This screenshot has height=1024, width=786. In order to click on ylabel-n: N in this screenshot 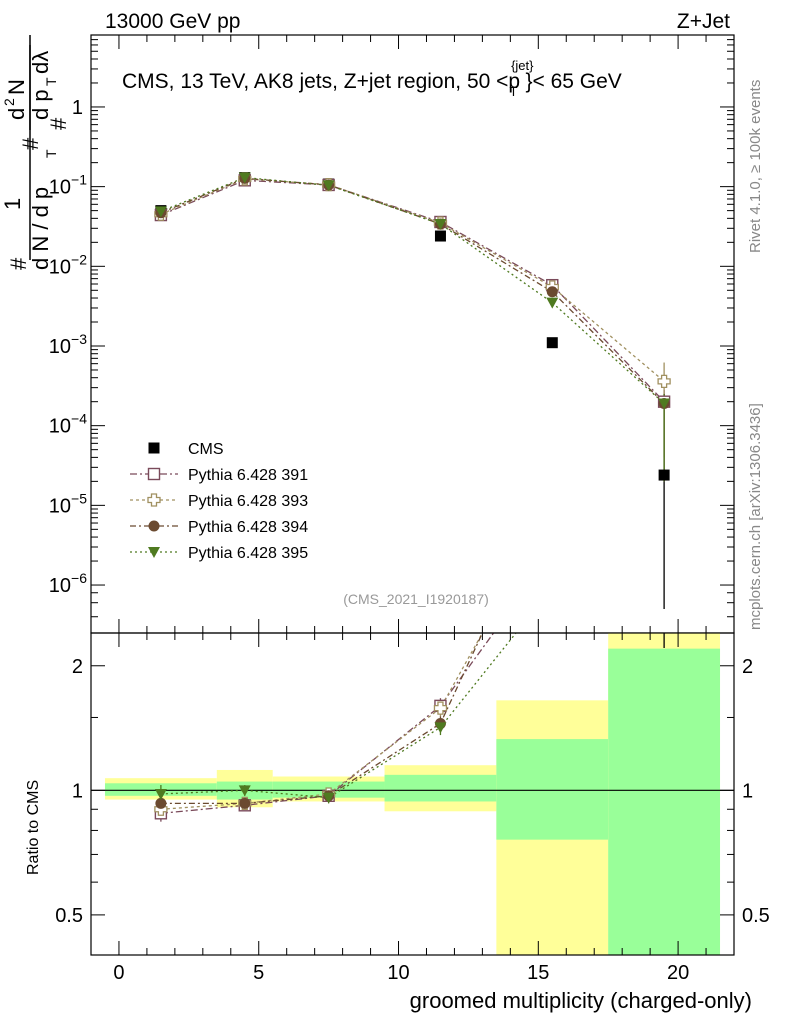, I will do `click(16, 87)`.